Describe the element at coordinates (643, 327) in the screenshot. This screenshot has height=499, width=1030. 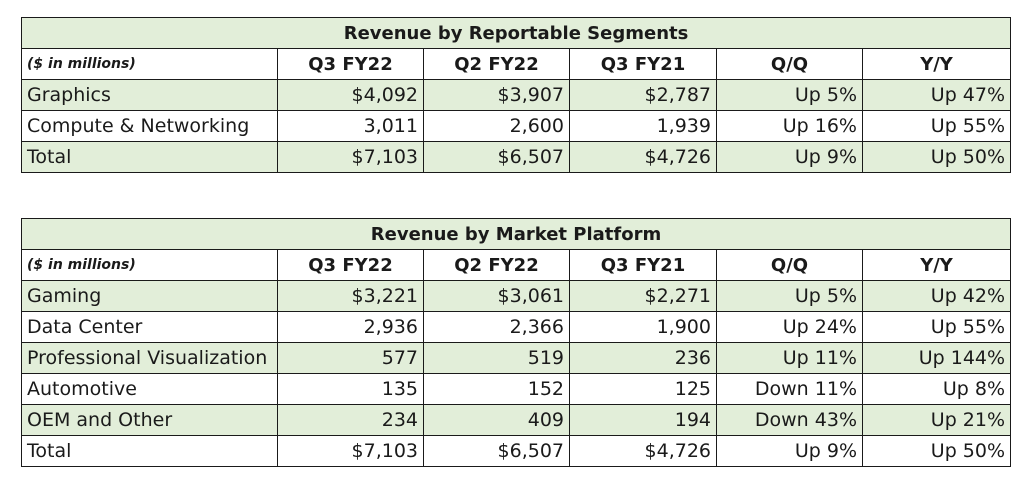
I see `cell-value: 1,900` at that location.